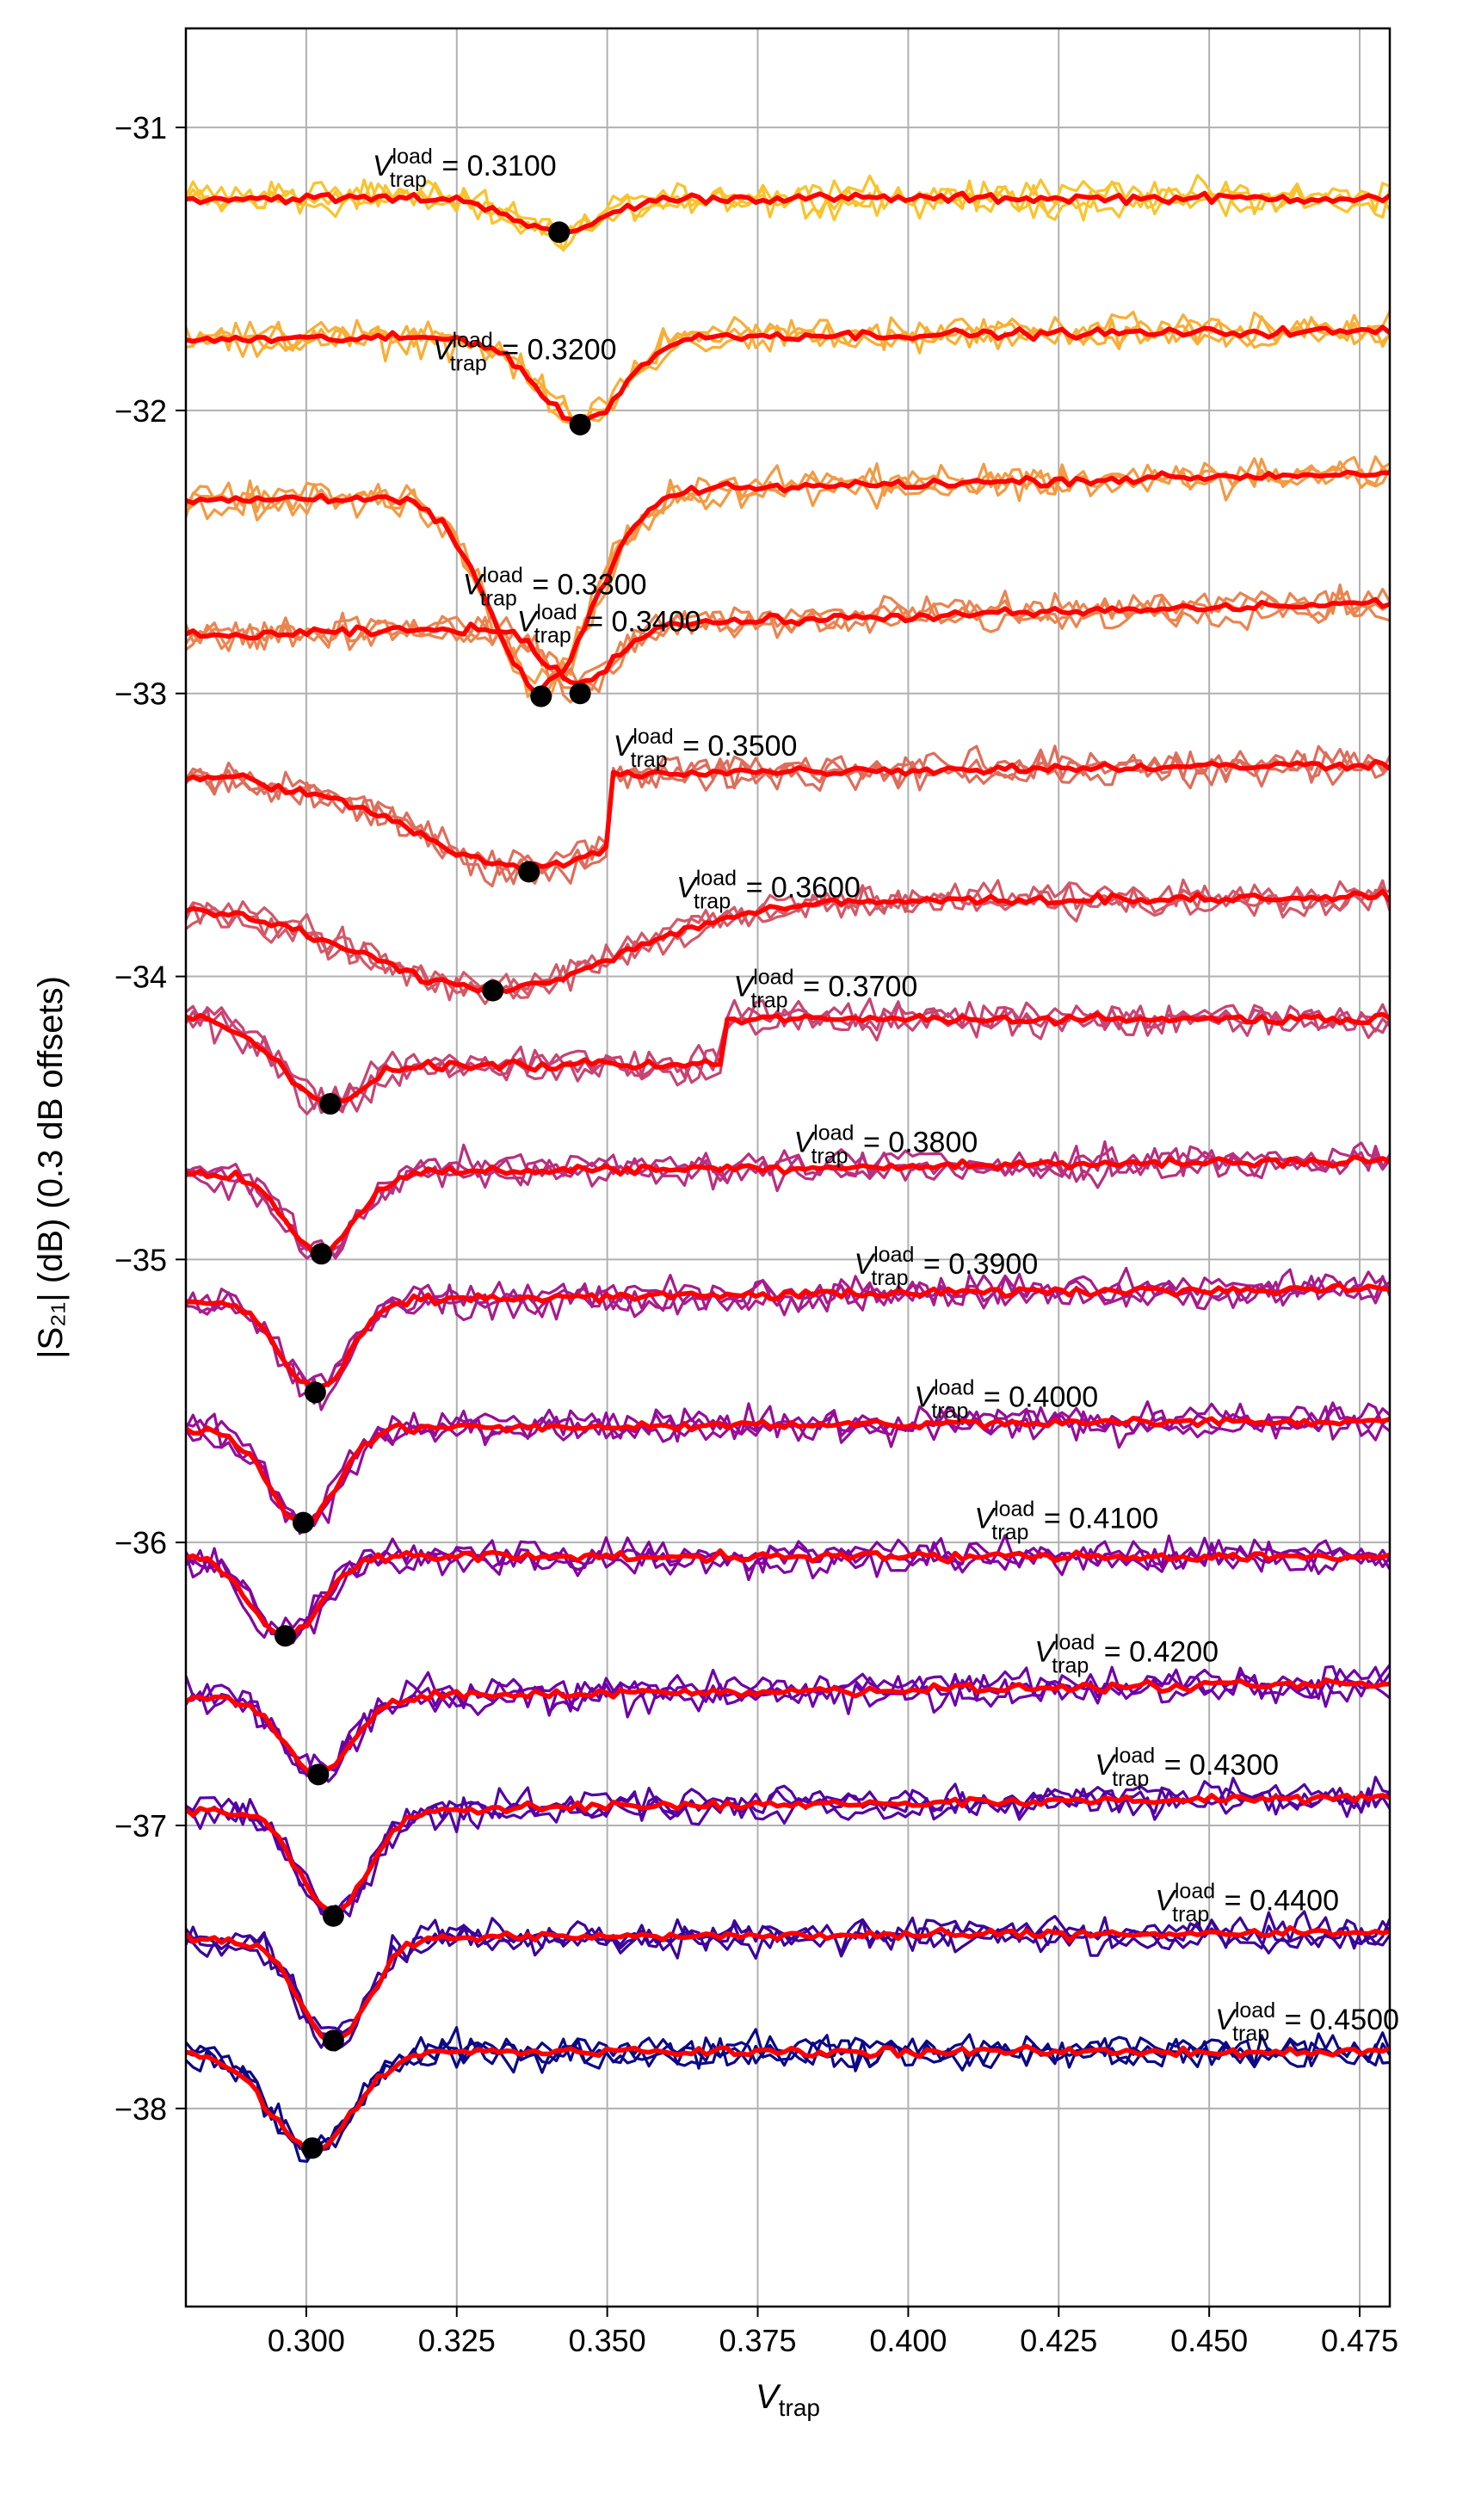 This screenshot has height=2520, width=1481. Describe the element at coordinates (609, 623) in the screenshot. I see `series-annotation: Vload trap = 0.3400` at that location.